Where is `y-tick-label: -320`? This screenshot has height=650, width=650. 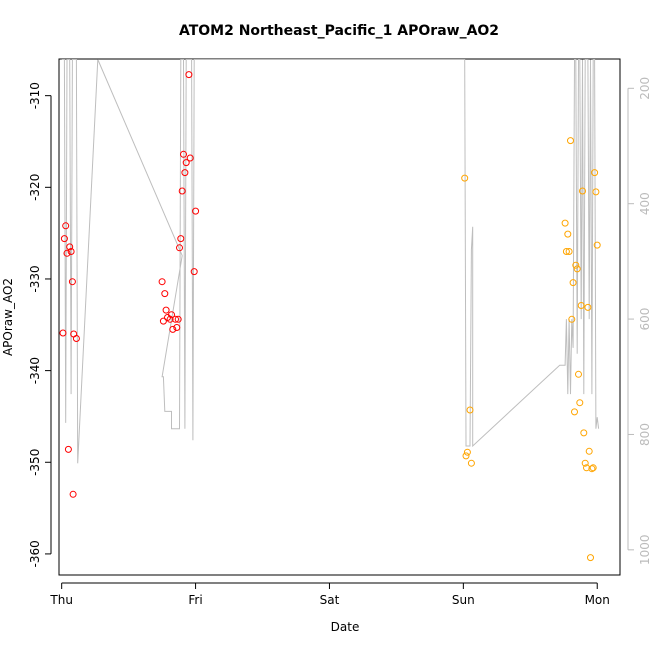 y-tick-label: -320 is located at coordinates (35, 187).